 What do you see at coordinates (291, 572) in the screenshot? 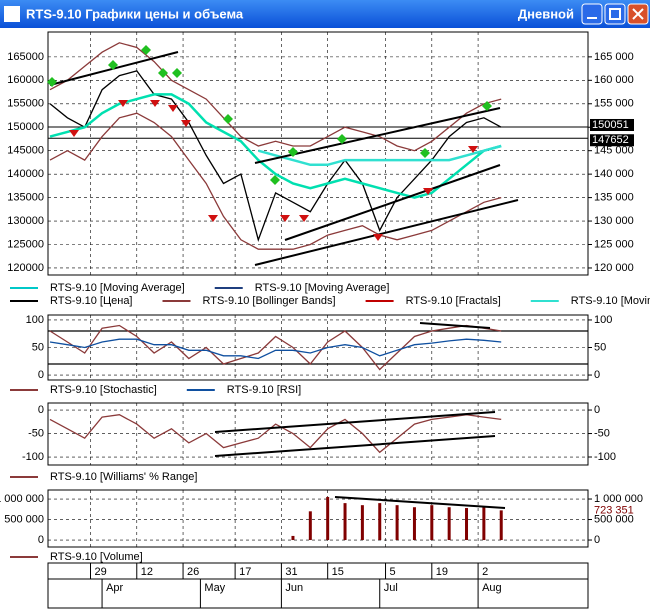
I see `x-tick-label: 31` at bounding box center [291, 572].